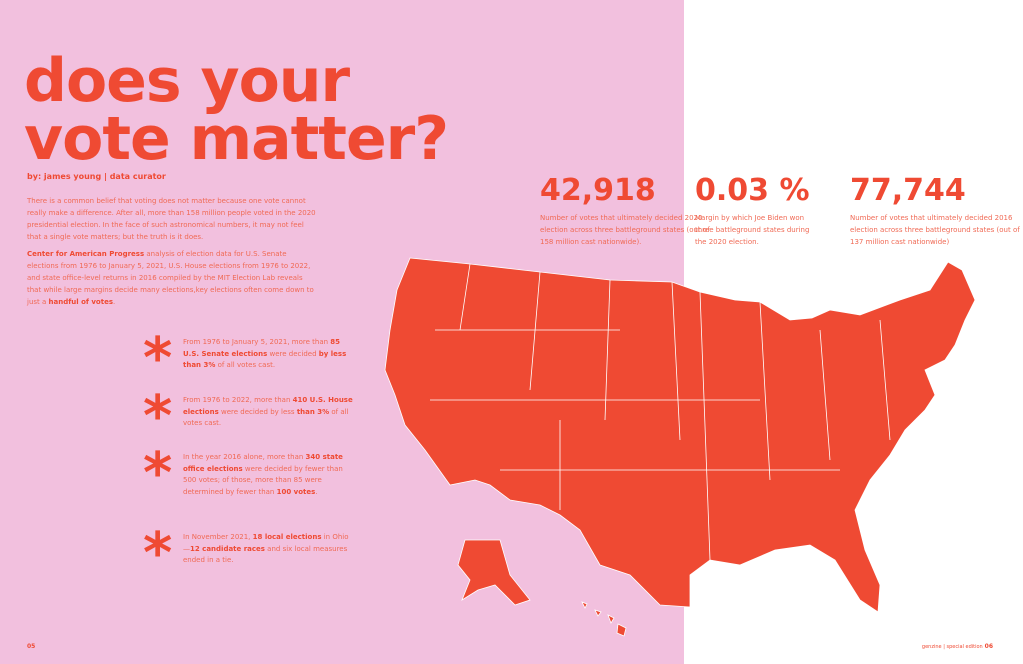 Image resolution: width=1023 pixels, height=664 pixels. I want to click on page-number-left: 05, so click(31, 646).